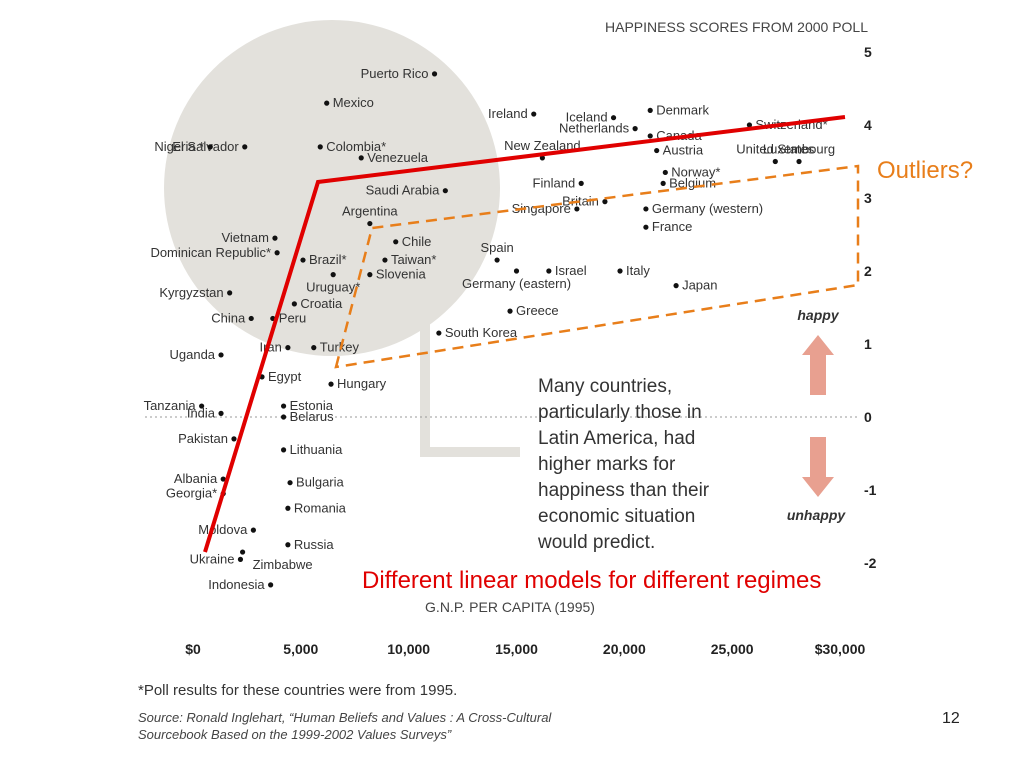  What do you see at coordinates (312, 416) in the screenshot?
I see `point-label: Belarus` at bounding box center [312, 416].